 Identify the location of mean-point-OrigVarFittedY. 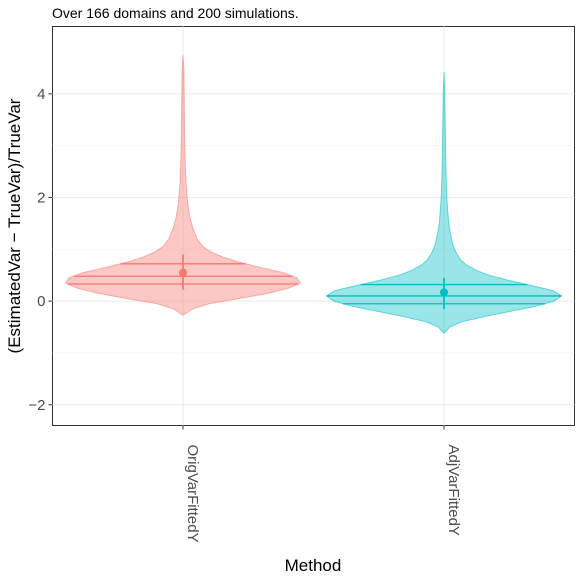
(183, 272).